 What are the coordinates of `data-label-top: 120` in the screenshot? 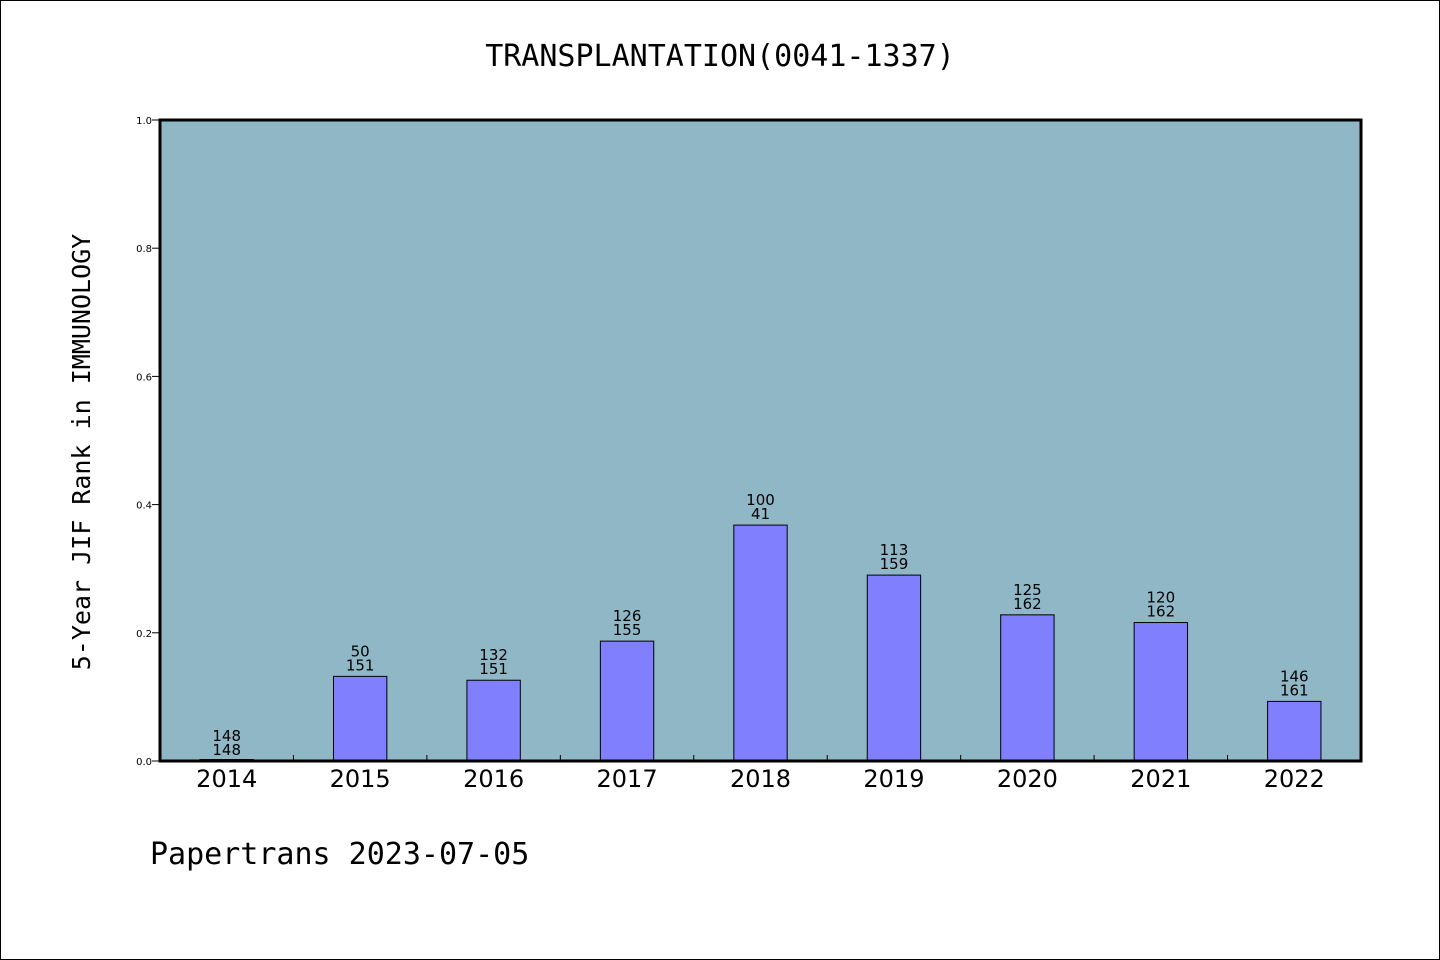 It's located at (1161, 598).